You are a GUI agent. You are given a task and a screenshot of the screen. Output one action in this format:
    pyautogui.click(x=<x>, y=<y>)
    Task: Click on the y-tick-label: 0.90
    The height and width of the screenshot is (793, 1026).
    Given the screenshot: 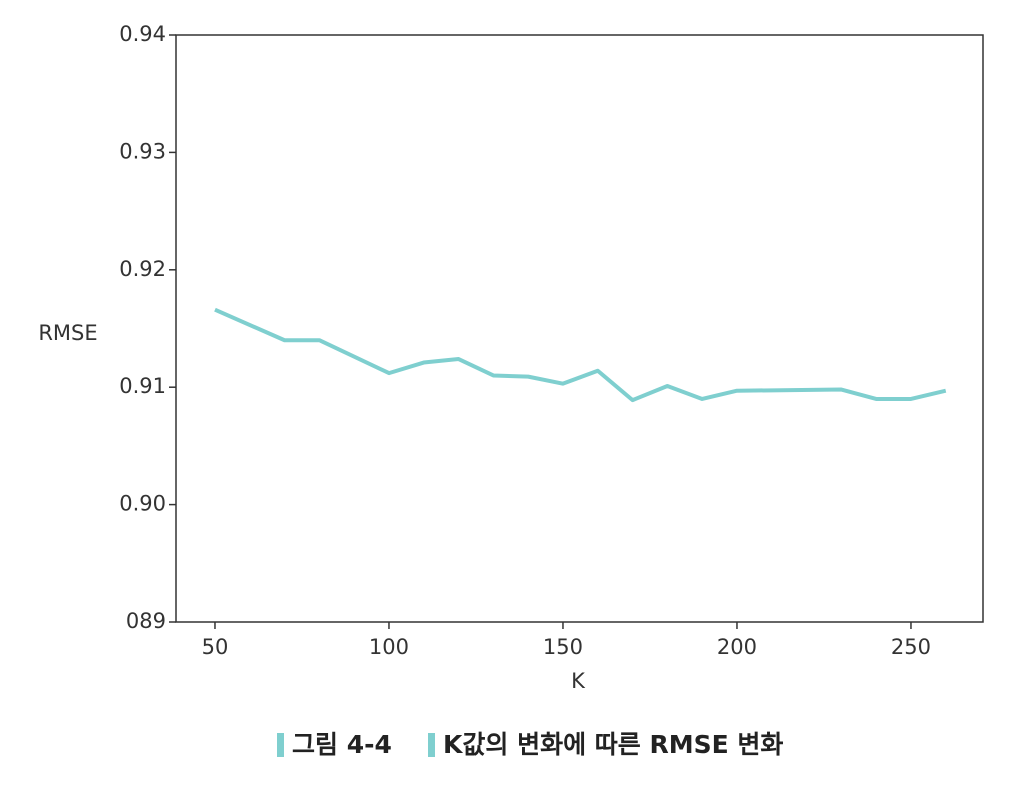 What is the action you would take?
    pyautogui.click(x=142, y=504)
    